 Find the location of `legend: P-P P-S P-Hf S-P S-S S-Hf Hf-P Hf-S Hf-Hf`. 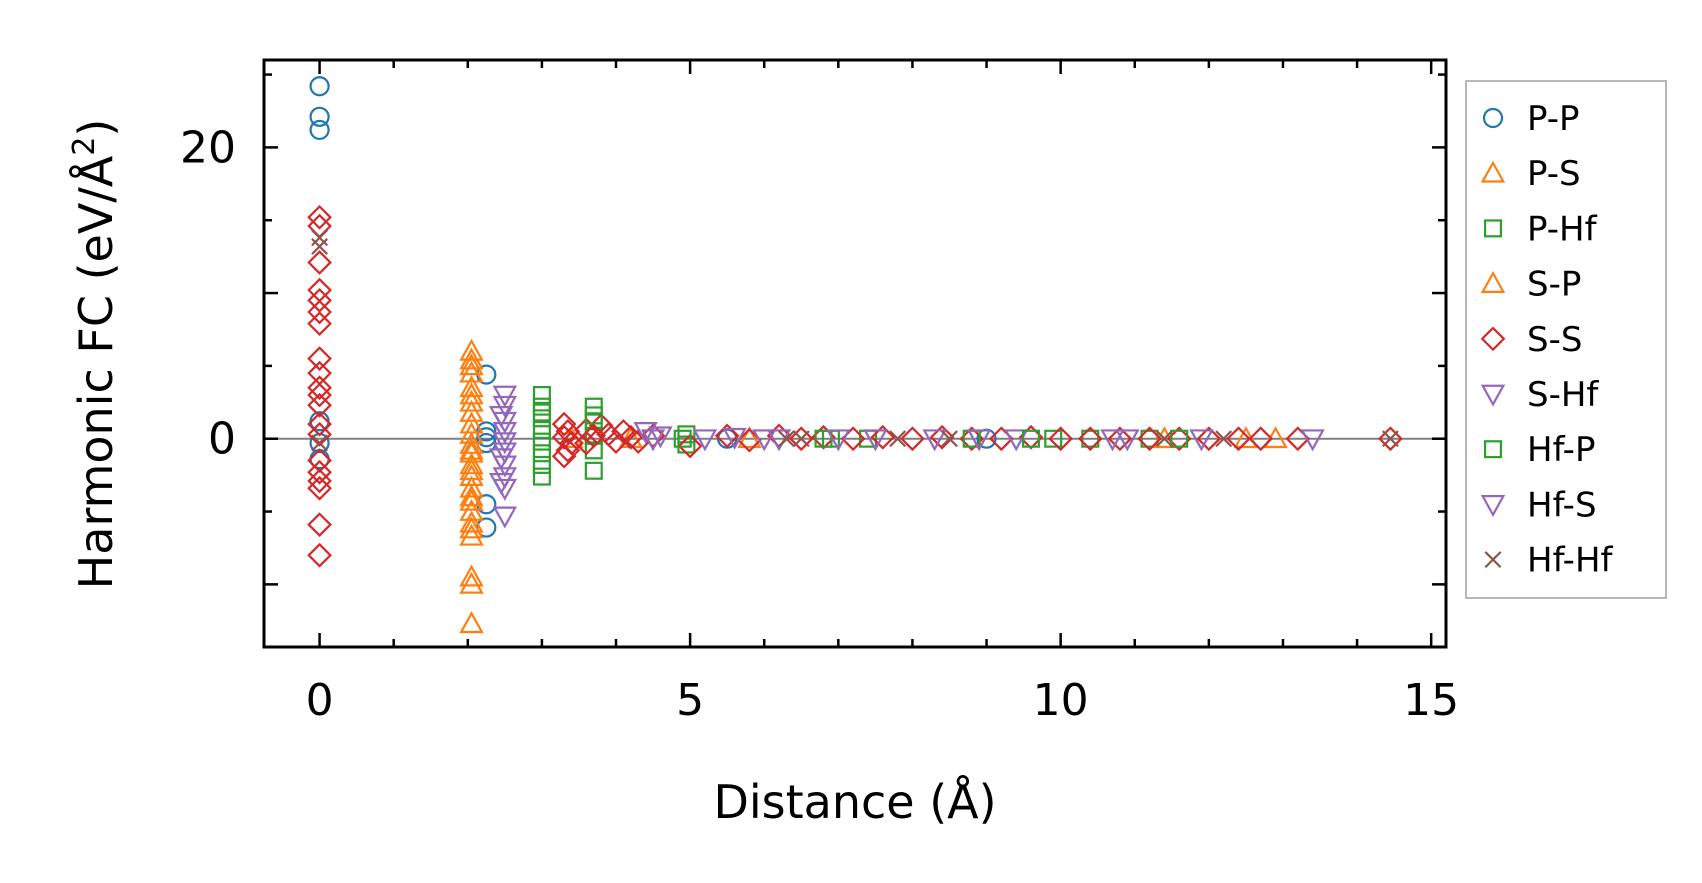

legend: P-P P-S P-Hf S-P S-S S-Hf Hf-P Hf-S Hf-Hf is located at coordinates (1566, 339).